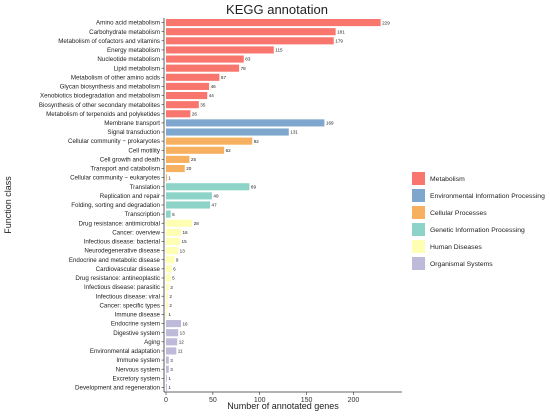 Image resolution: width=550 pixels, height=417 pixels. Describe the element at coordinates (132, 123) in the screenshot. I see `category-label: Membrane transport` at that location.